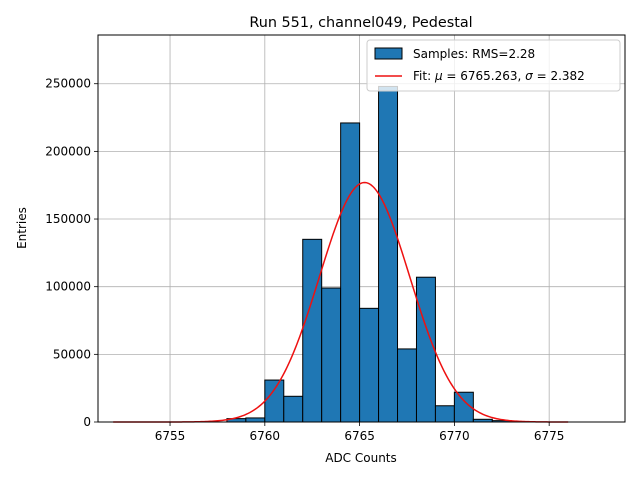 Image resolution: width=640 pixels, height=480 pixels. I want to click on x-tick-label: 6760, so click(265, 436).